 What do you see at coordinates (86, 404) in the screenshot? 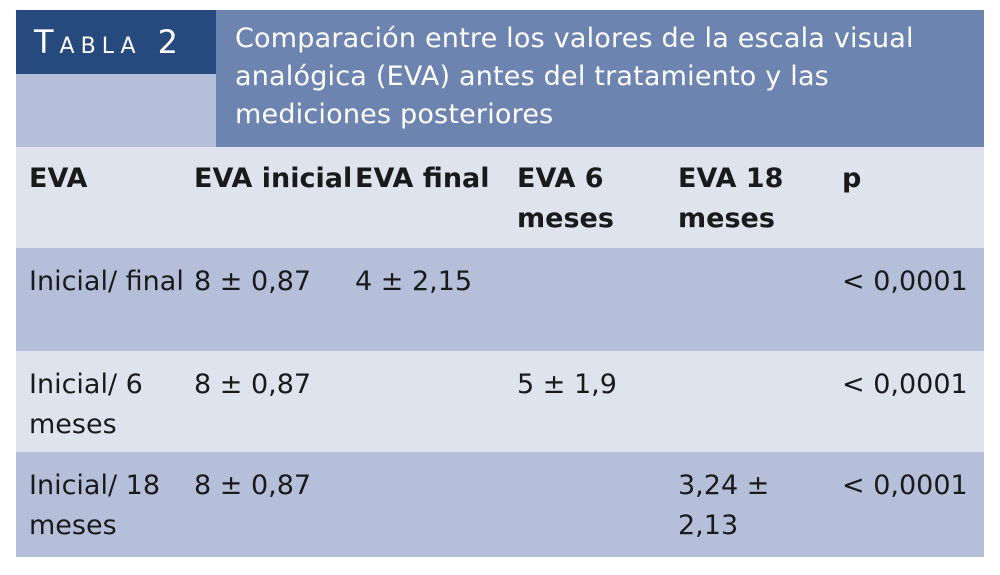
I see `table-cell: Inicial/ 6 meses` at bounding box center [86, 404].